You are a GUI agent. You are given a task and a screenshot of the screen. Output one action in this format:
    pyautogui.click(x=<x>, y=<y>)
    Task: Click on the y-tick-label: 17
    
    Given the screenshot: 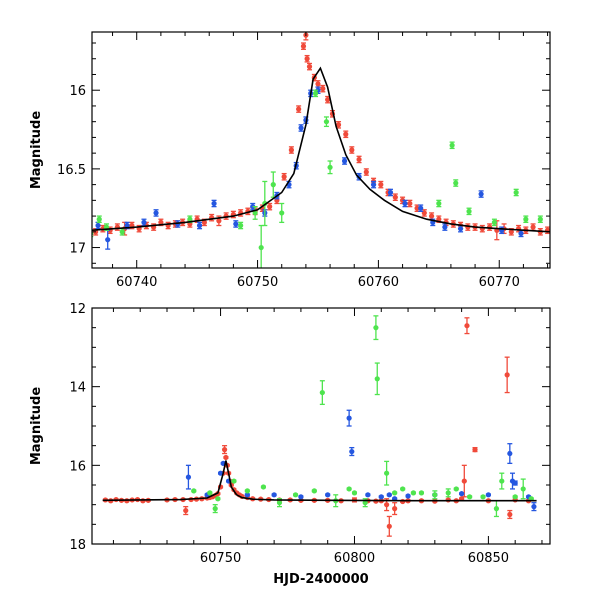 What is the action you would take?
    pyautogui.click(x=77, y=249)
    